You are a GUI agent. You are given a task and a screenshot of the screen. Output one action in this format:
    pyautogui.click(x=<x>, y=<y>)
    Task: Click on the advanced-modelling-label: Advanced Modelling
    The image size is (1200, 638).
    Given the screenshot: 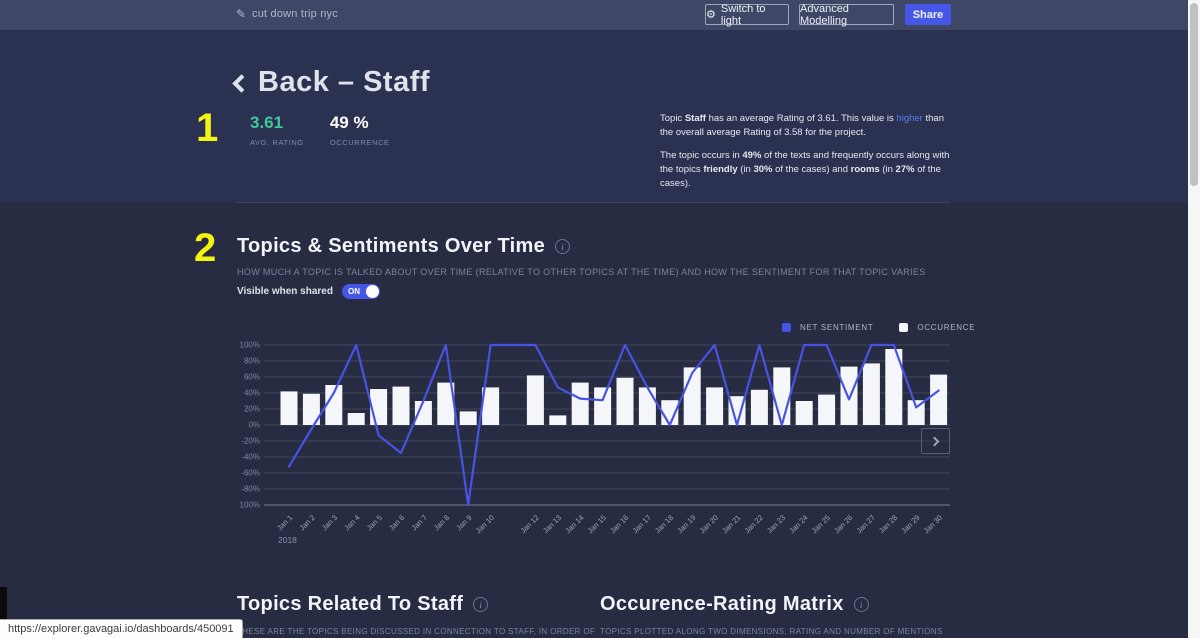 What is the action you would take?
    pyautogui.click(x=824, y=14)
    